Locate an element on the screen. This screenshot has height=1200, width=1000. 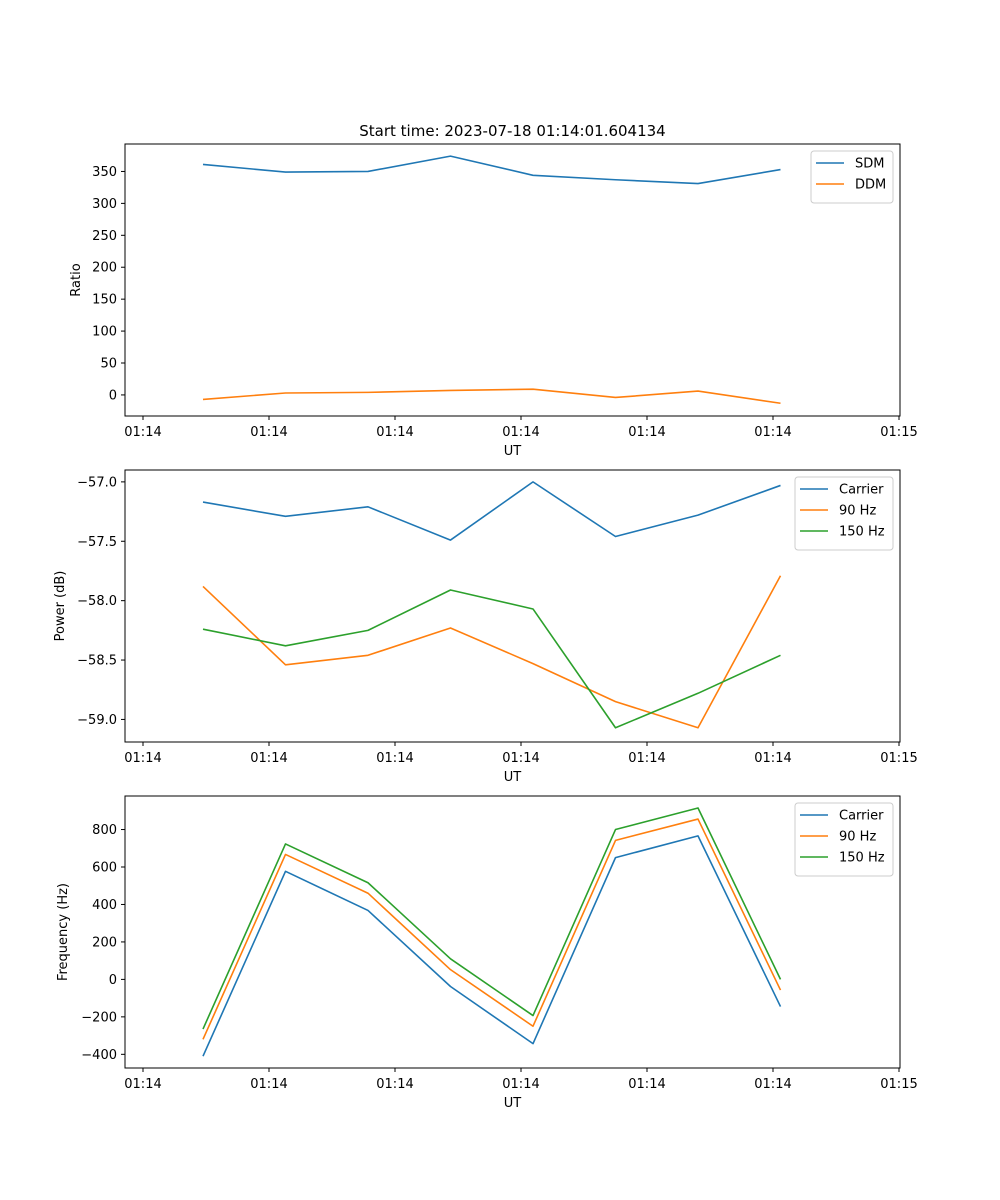
y-tick-label: −57.5 is located at coordinates (97, 542).